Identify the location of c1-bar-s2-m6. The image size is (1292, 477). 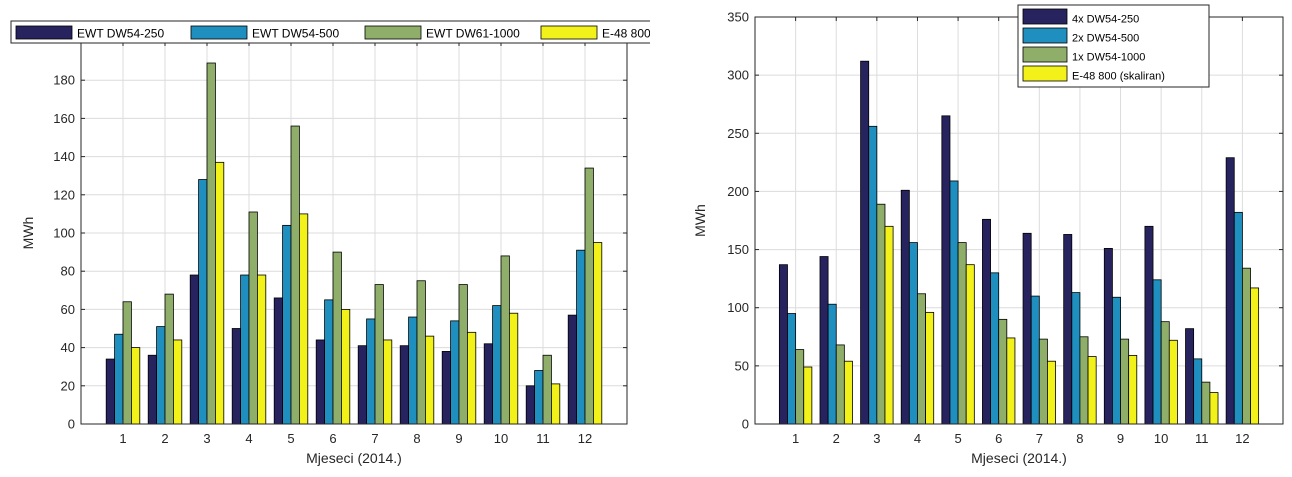
(329, 362).